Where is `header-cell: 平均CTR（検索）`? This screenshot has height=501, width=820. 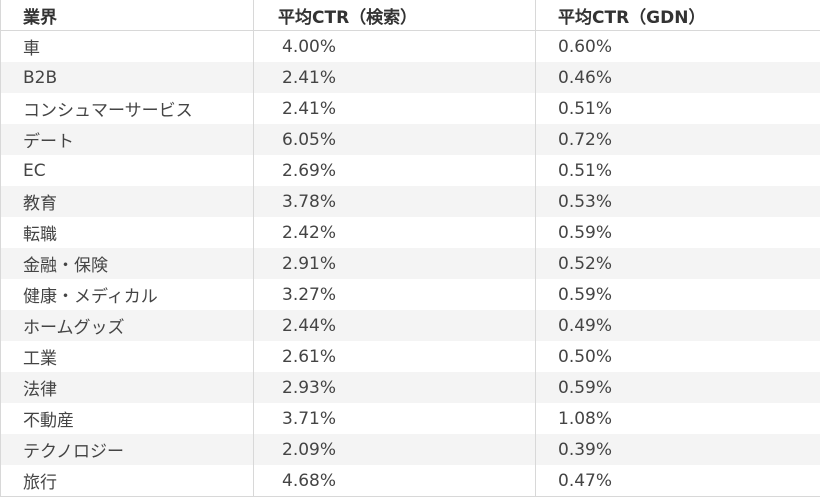
header-cell: 平均CTR（検索） is located at coordinates (394, 15).